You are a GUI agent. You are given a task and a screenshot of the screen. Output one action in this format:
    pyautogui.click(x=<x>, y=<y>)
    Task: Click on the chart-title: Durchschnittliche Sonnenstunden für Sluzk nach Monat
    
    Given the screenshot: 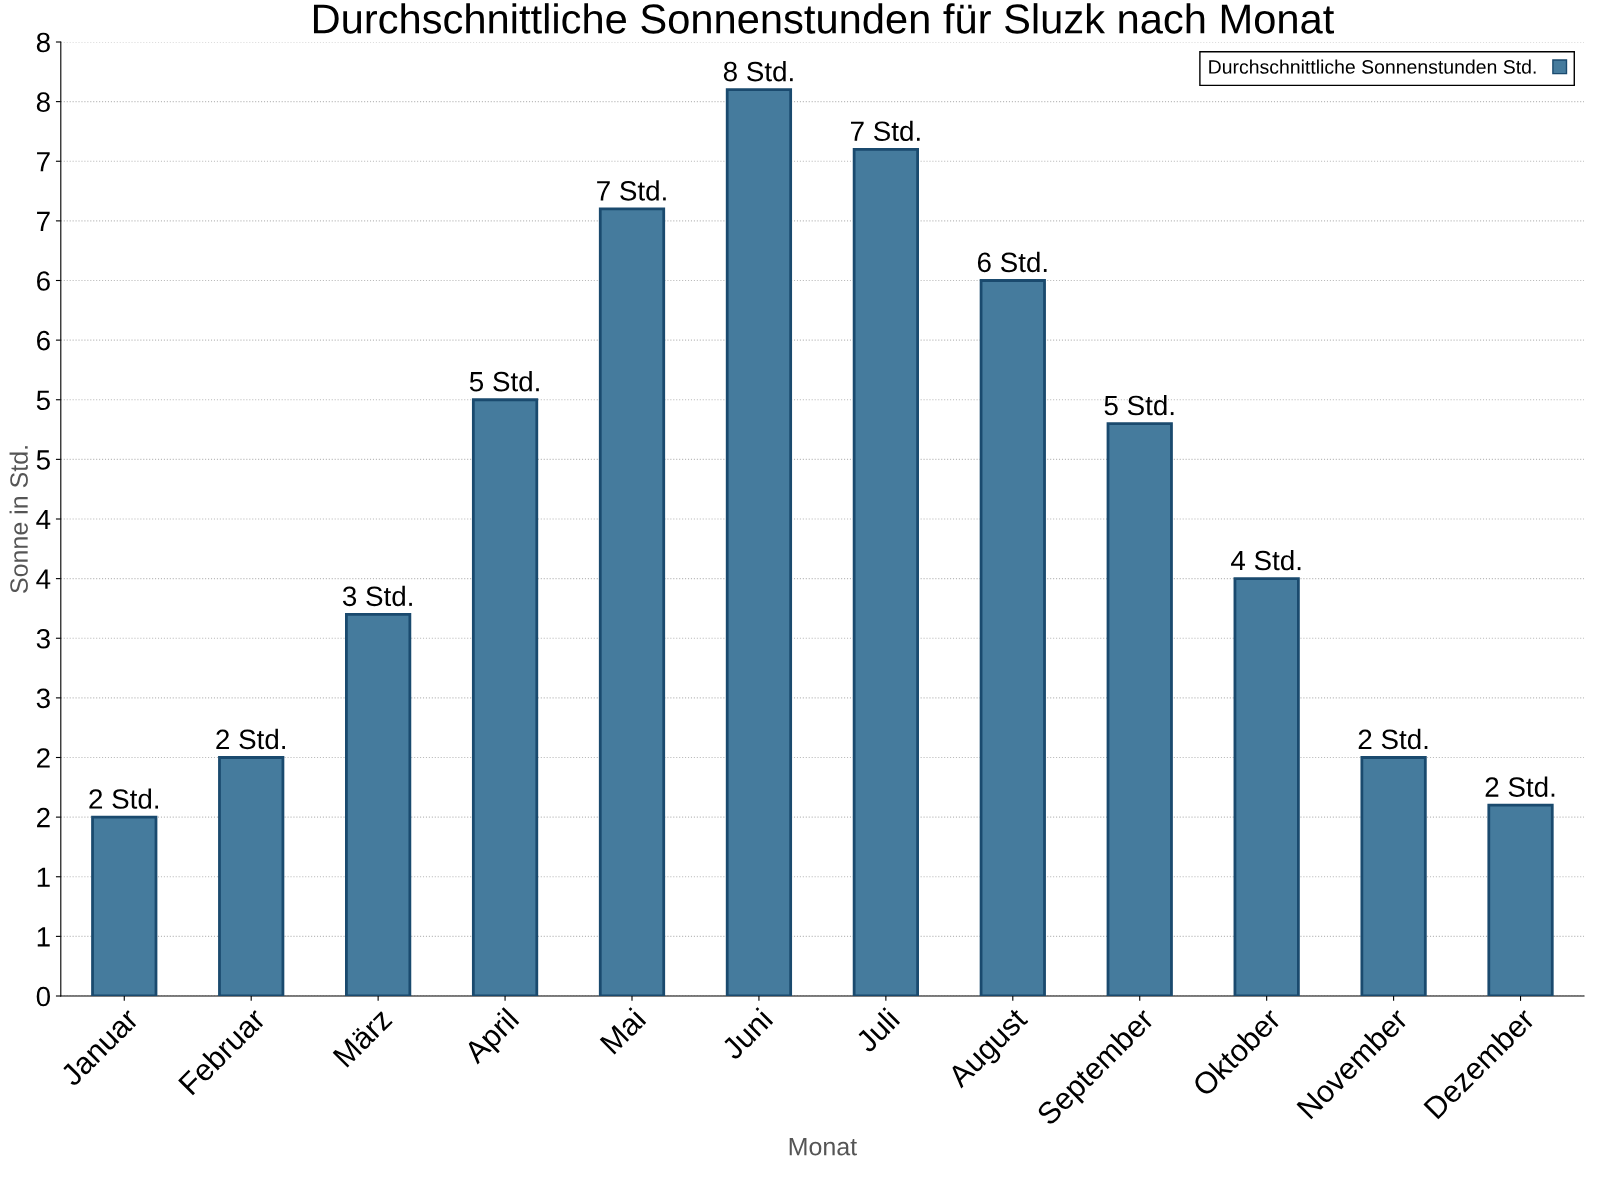 What is the action you would take?
    pyautogui.click(x=823, y=18)
    